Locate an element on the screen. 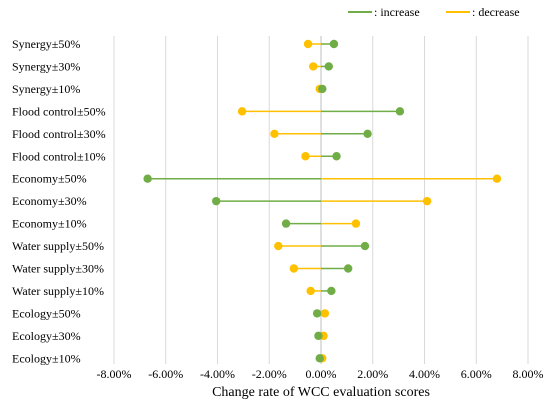  legend: : increase : decrease is located at coordinates (434, 12).